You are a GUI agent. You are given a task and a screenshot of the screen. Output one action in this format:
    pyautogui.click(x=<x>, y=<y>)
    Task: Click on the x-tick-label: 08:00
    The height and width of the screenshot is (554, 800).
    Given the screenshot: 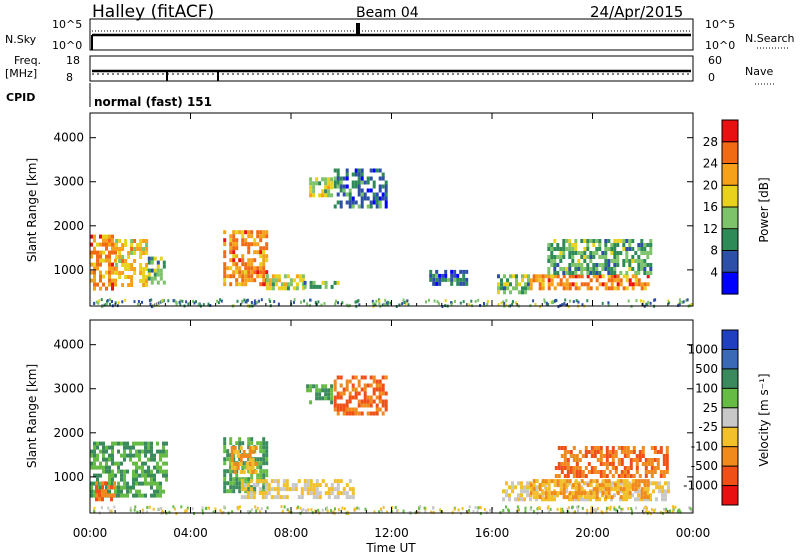 What is the action you would take?
    pyautogui.click(x=291, y=533)
    